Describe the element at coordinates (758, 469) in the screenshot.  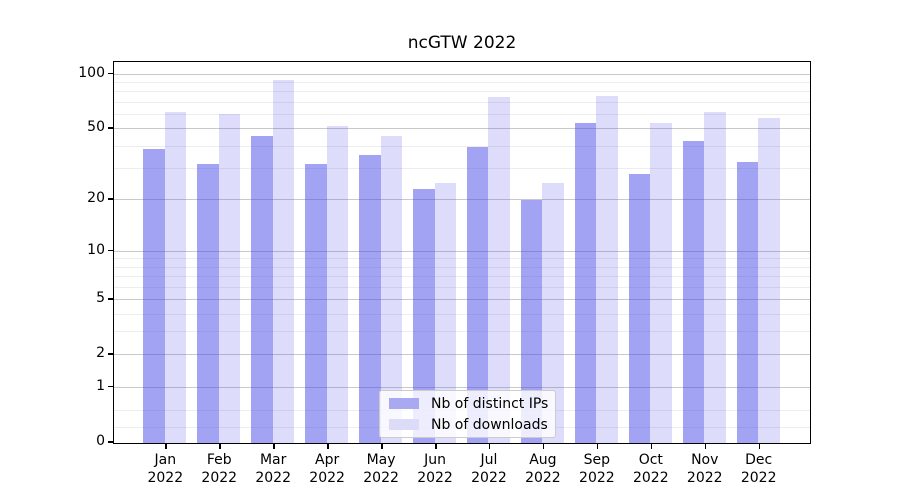
I see `x-axis-label: Dec 2022` at that location.